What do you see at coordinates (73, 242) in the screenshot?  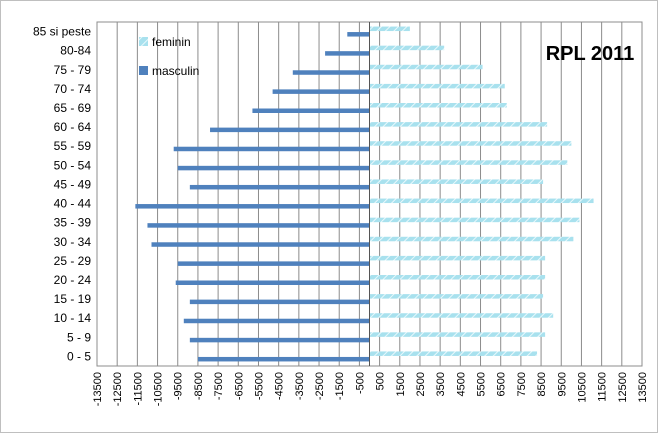 I see `y-category-label: 30 - 34` at bounding box center [73, 242].